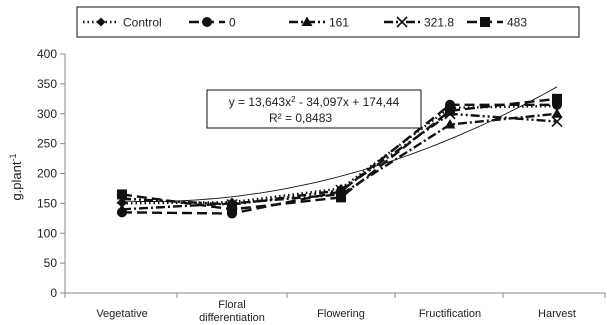 Image resolution: width=607 pixels, height=325 pixels. Describe the element at coordinates (122, 23) in the screenshot. I see `legend-item: Control` at that location.